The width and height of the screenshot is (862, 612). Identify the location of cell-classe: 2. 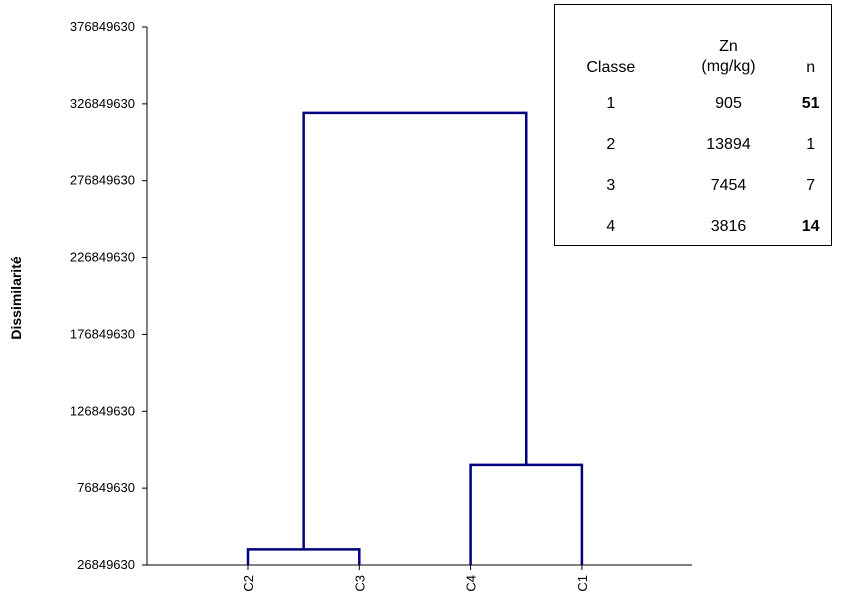
(611, 144).